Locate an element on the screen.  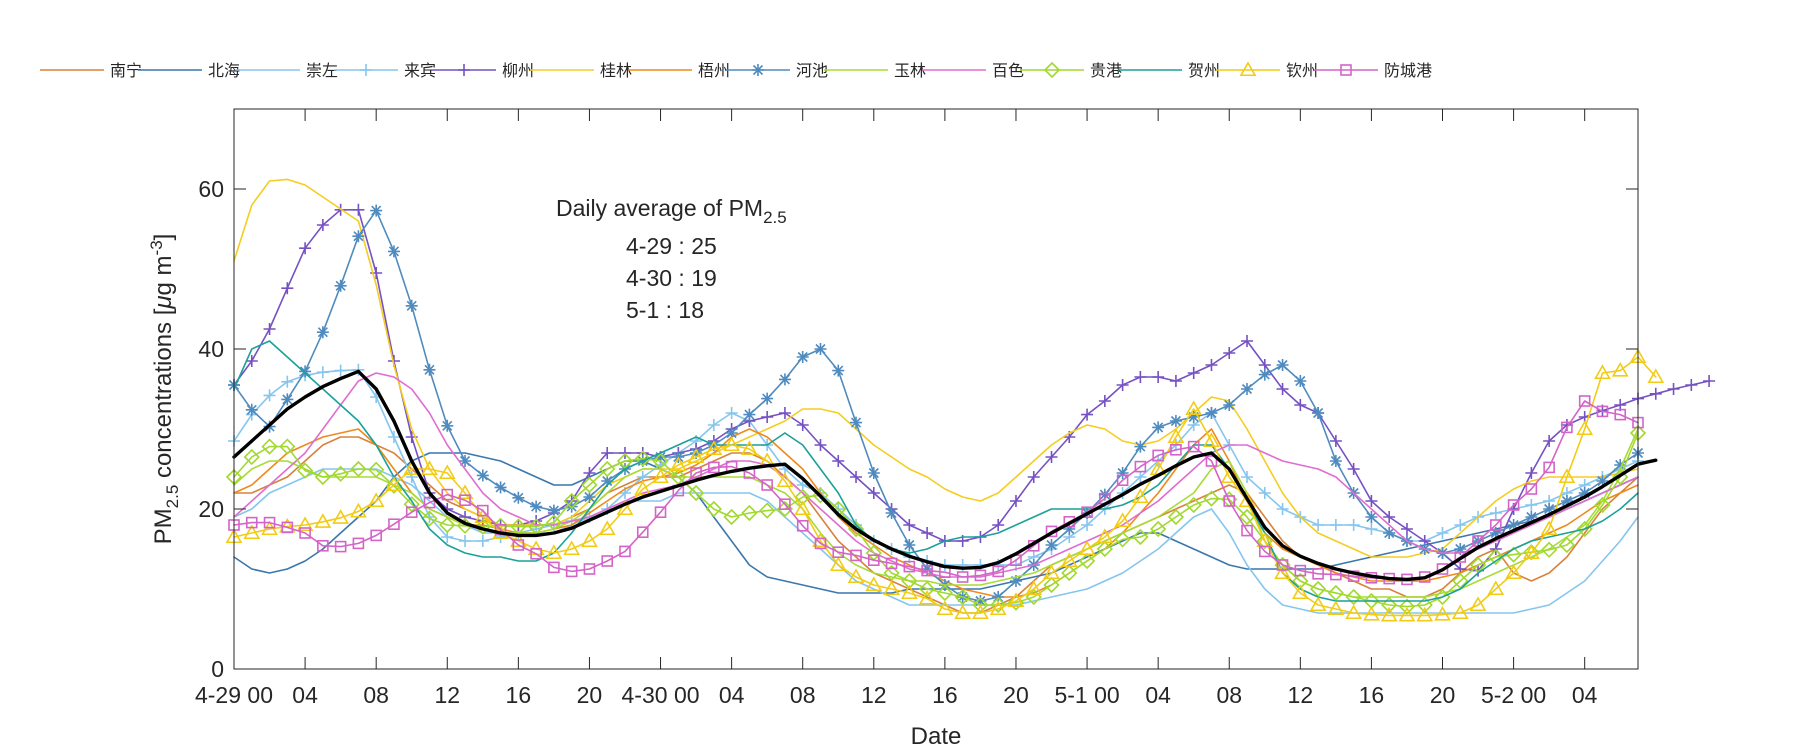
x-axis-title: Date is located at coordinates (936, 736).